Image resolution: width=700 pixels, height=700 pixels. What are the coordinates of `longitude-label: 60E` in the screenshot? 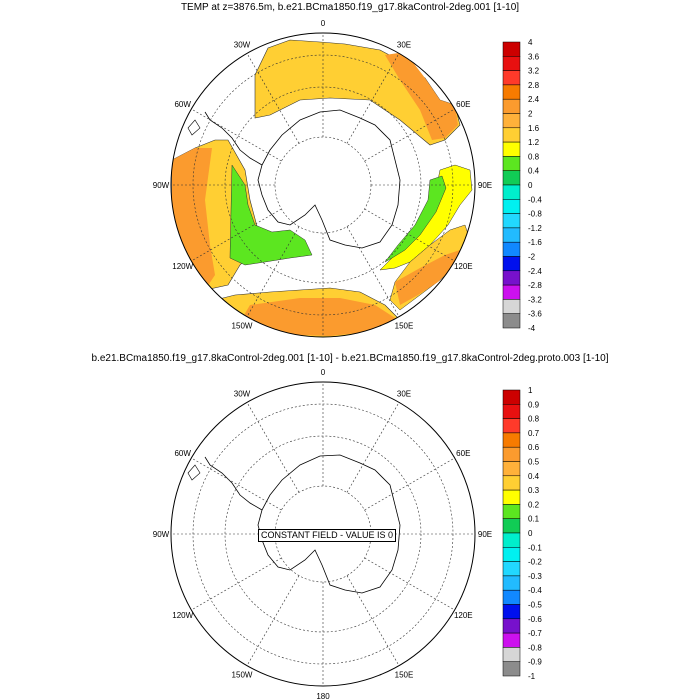 It's located at (463, 104).